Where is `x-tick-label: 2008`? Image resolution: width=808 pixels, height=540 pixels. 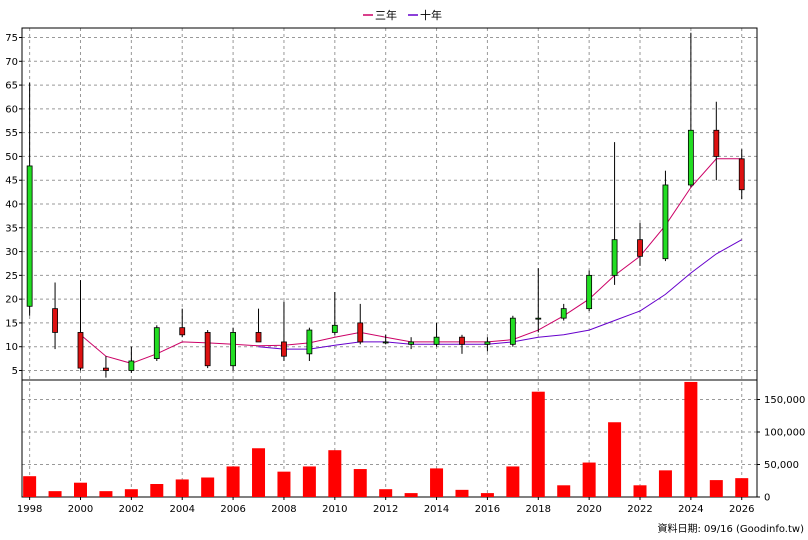 x-tick-label: 2008 is located at coordinates (283, 509).